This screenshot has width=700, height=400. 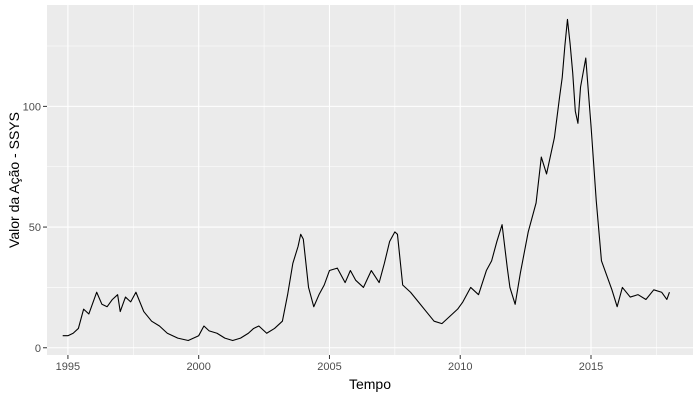 What do you see at coordinates (68, 367) in the screenshot?
I see `x-tick-label: 1995` at bounding box center [68, 367].